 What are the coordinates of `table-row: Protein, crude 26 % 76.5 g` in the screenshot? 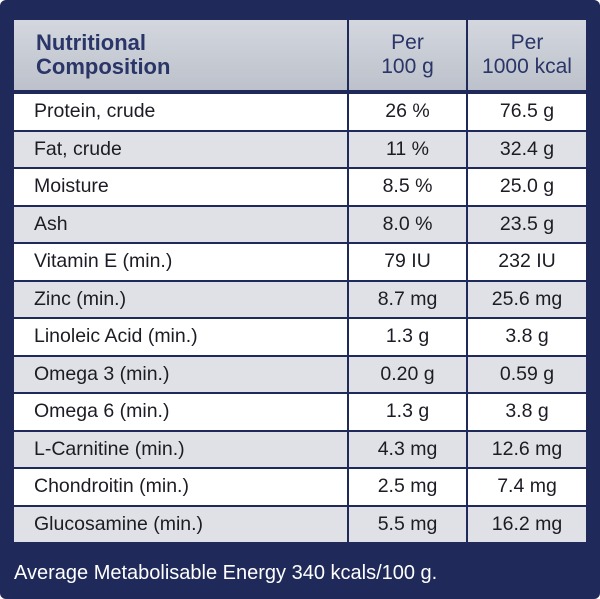 It's located at (300, 110).